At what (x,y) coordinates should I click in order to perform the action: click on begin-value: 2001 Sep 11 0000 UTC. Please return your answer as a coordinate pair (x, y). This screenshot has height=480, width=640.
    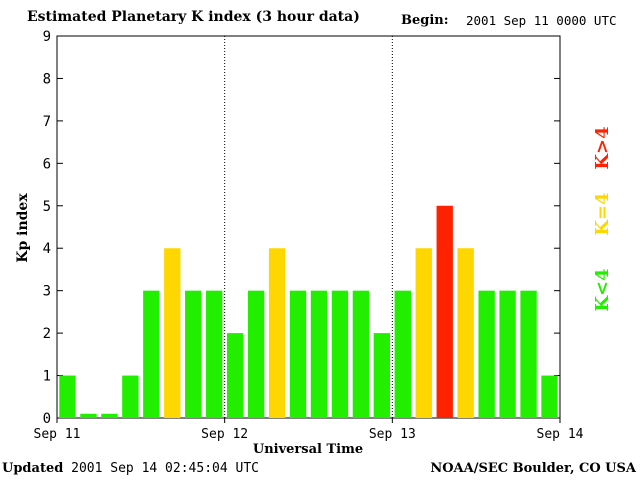
    Looking at the image, I should click on (541, 20).